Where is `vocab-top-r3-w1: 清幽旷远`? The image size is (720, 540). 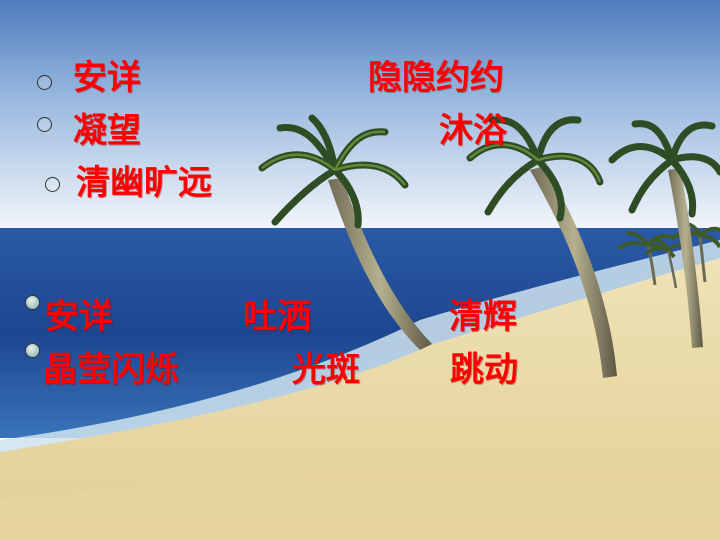
vocab-top-r3-w1: 清幽旷远 is located at coordinates (144, 183).